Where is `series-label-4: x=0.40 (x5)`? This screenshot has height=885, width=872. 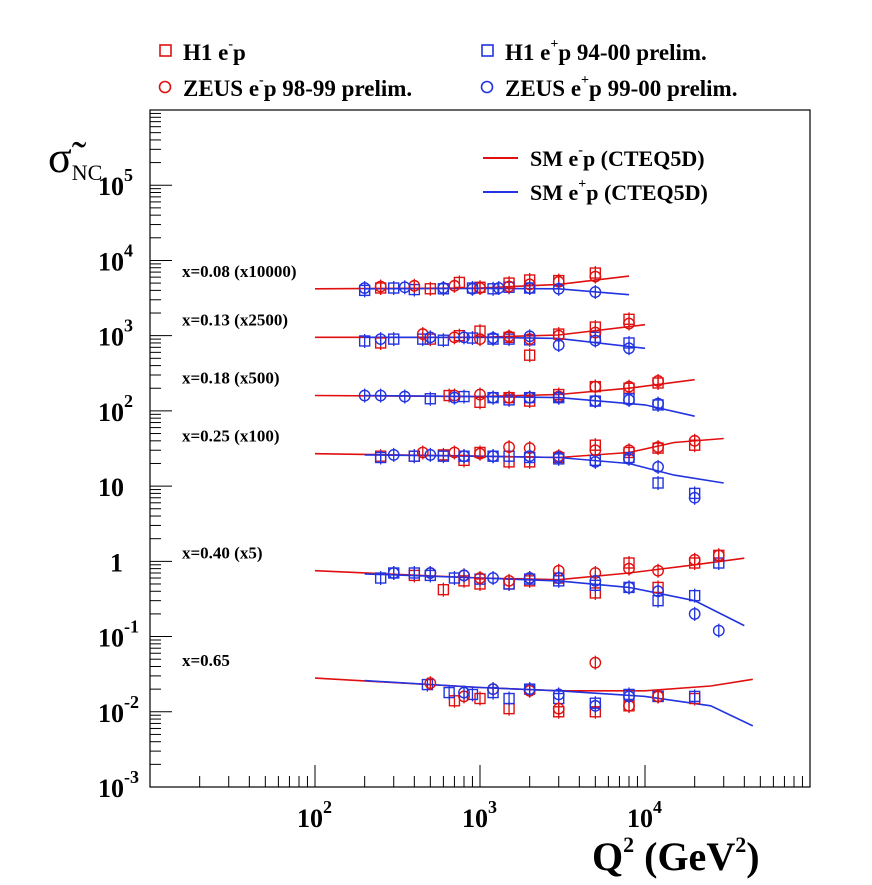 series-label-4: x=0.40 (x5) is located at coordinates (222, 553).